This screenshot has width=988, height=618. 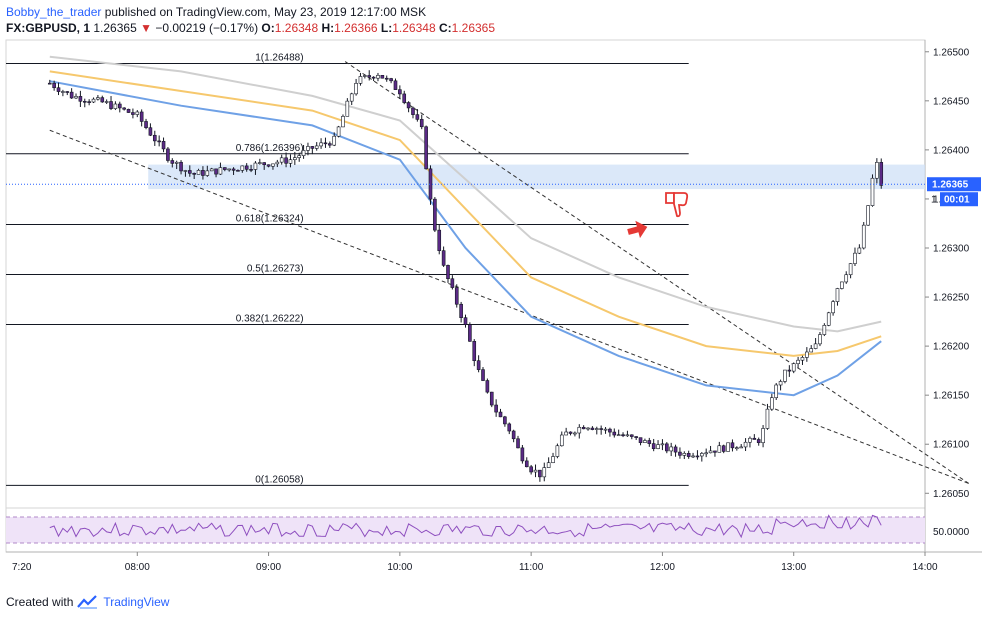 What do you see at coordinates (270, 218) in the screenshot?
I see `fib-label: 0.618(1.26324)` at bounding box center [270, 218].